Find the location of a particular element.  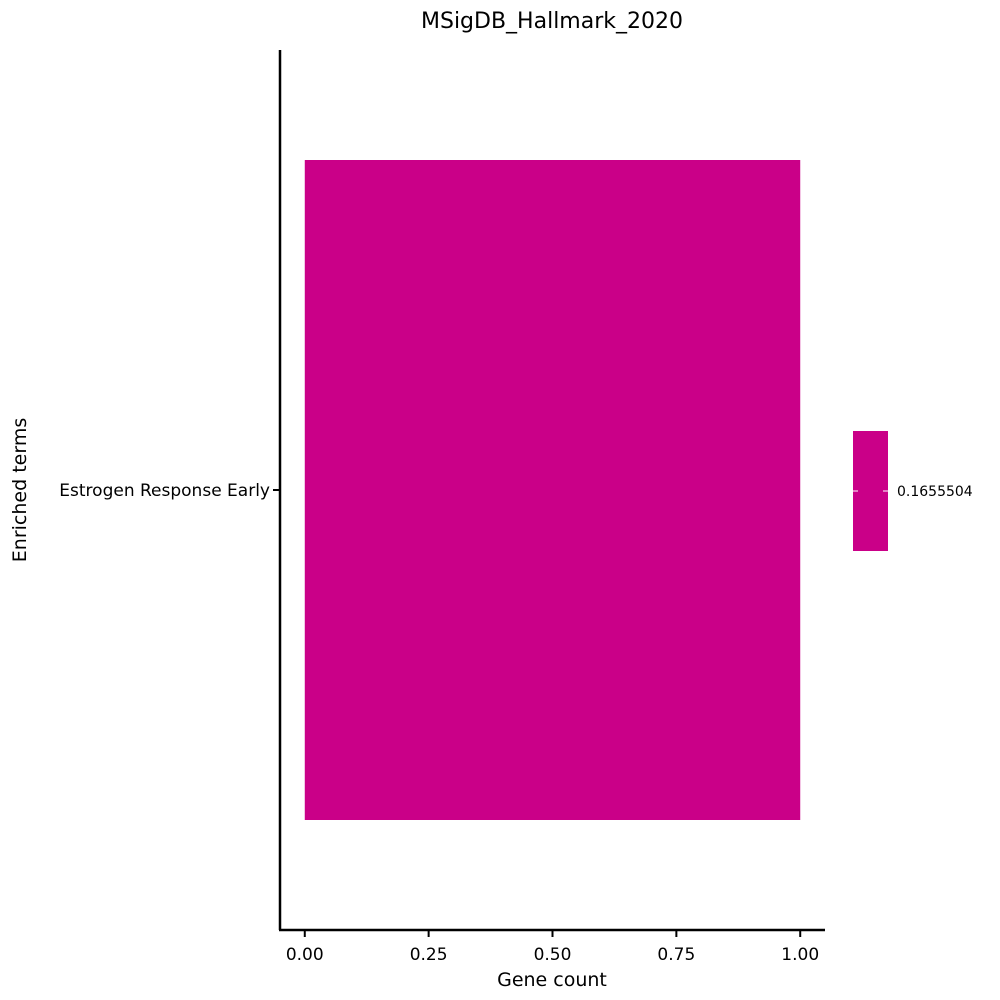

y-tick-label: Estrogen Response Early is located at coordinates (164, 491).